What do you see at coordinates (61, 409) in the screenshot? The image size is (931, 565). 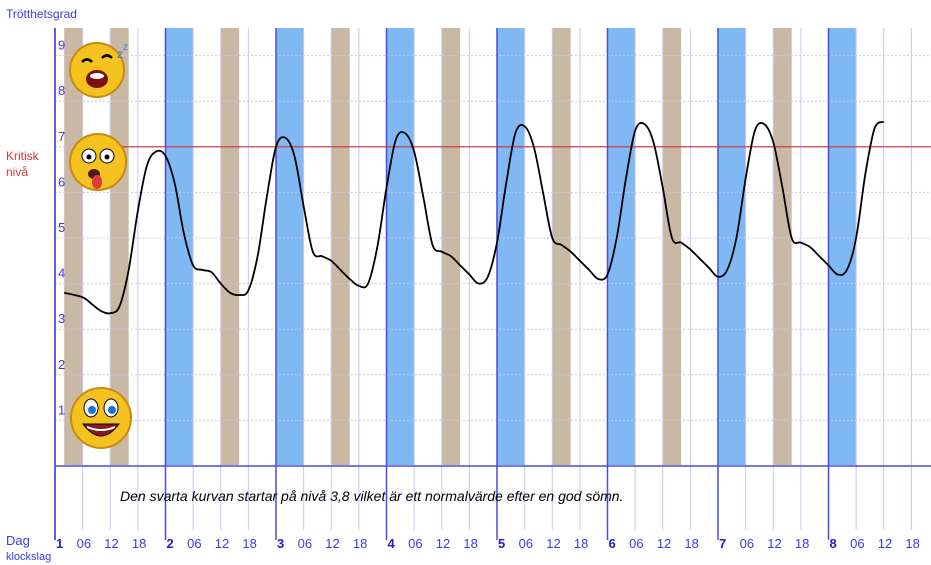 I see `y-tick-label: 1` at bounding box center [61, 409].